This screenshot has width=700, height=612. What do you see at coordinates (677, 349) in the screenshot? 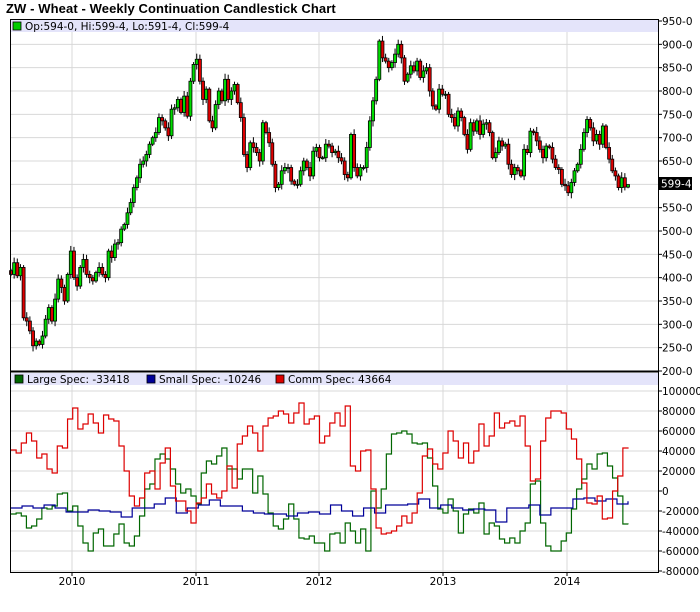
I see `price-tick-label: 250-0` at bounding box center [677, 349].